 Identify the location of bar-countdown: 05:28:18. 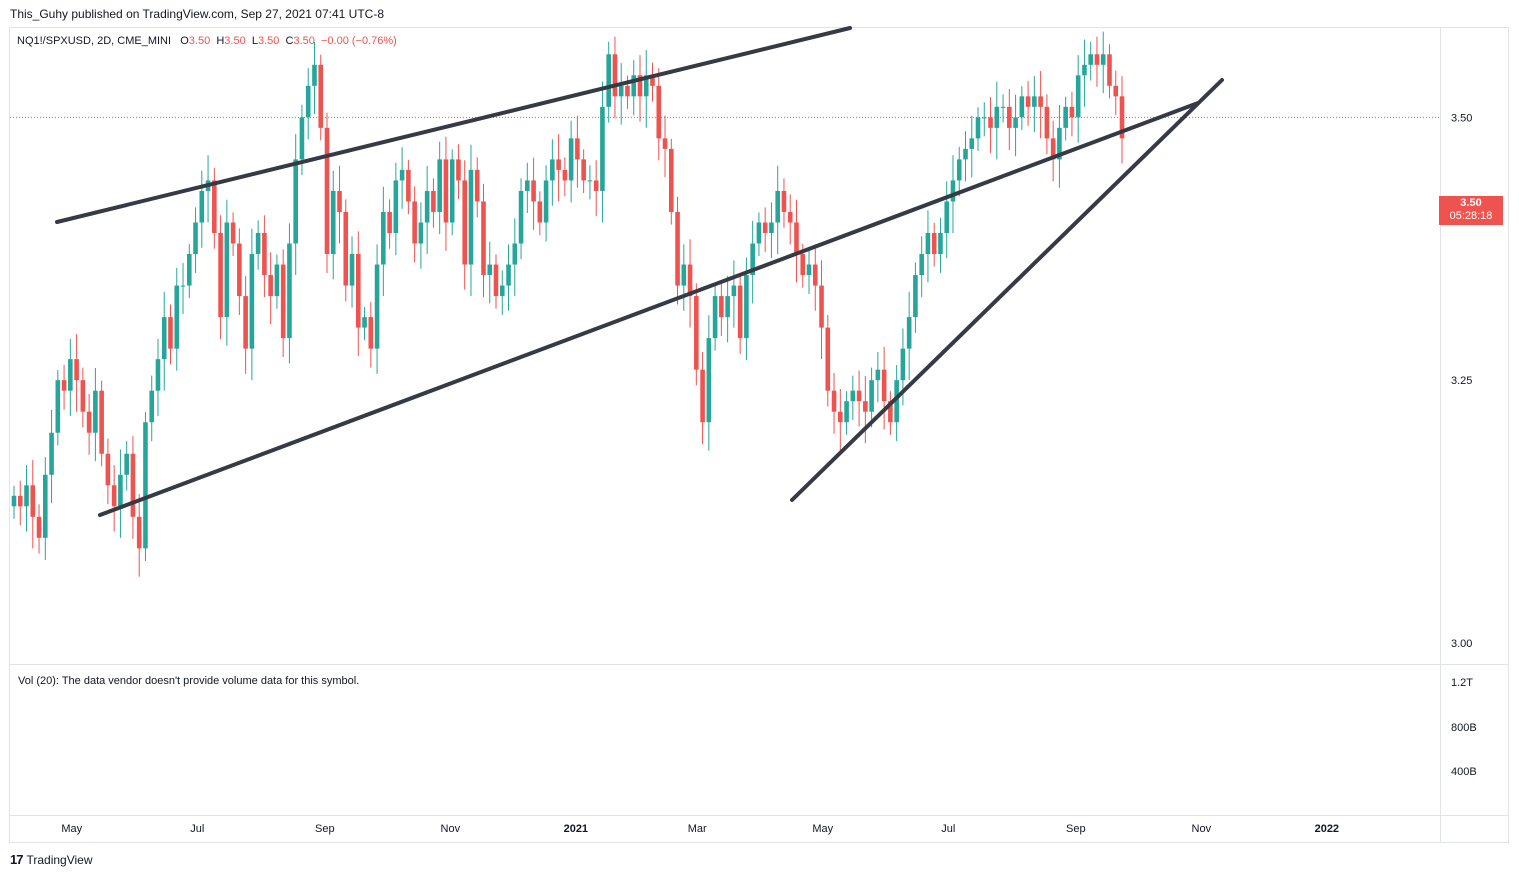
(1471, 216).